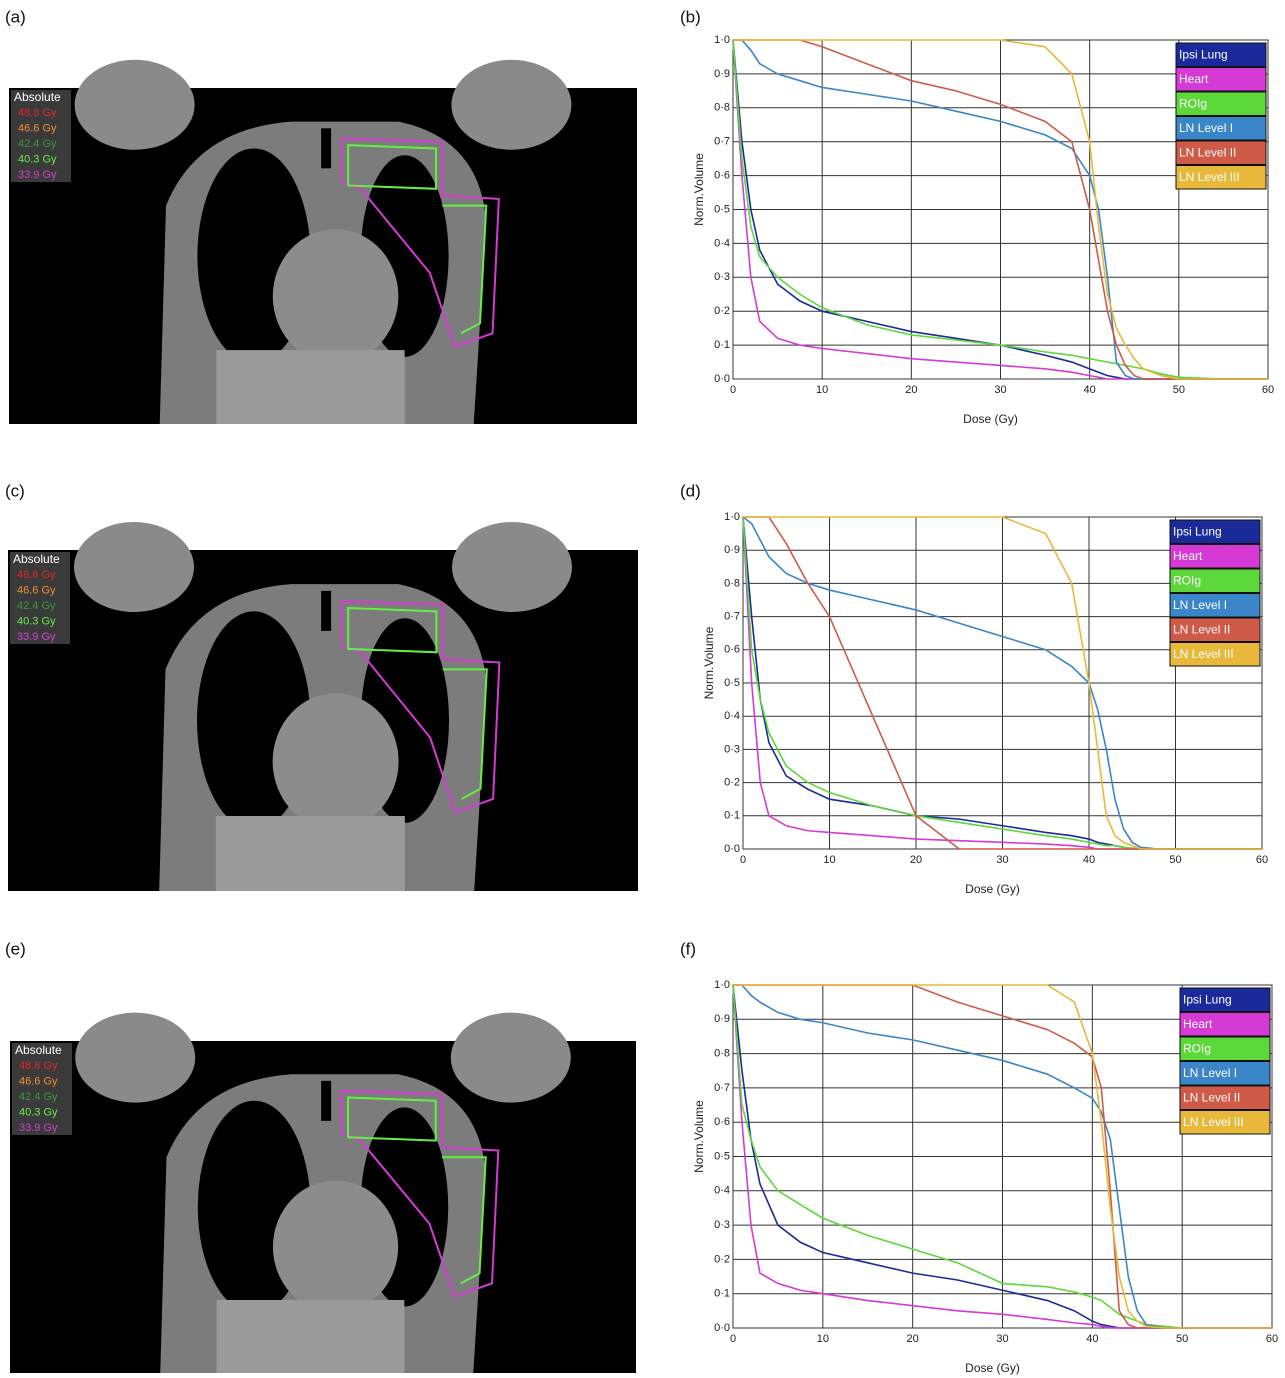 Image resolution: width=1285 pixels, height=1378 pixels. Describe the element at coordinates (15, 490) in the screenshot. I see `panel-label: (c)` at that location.